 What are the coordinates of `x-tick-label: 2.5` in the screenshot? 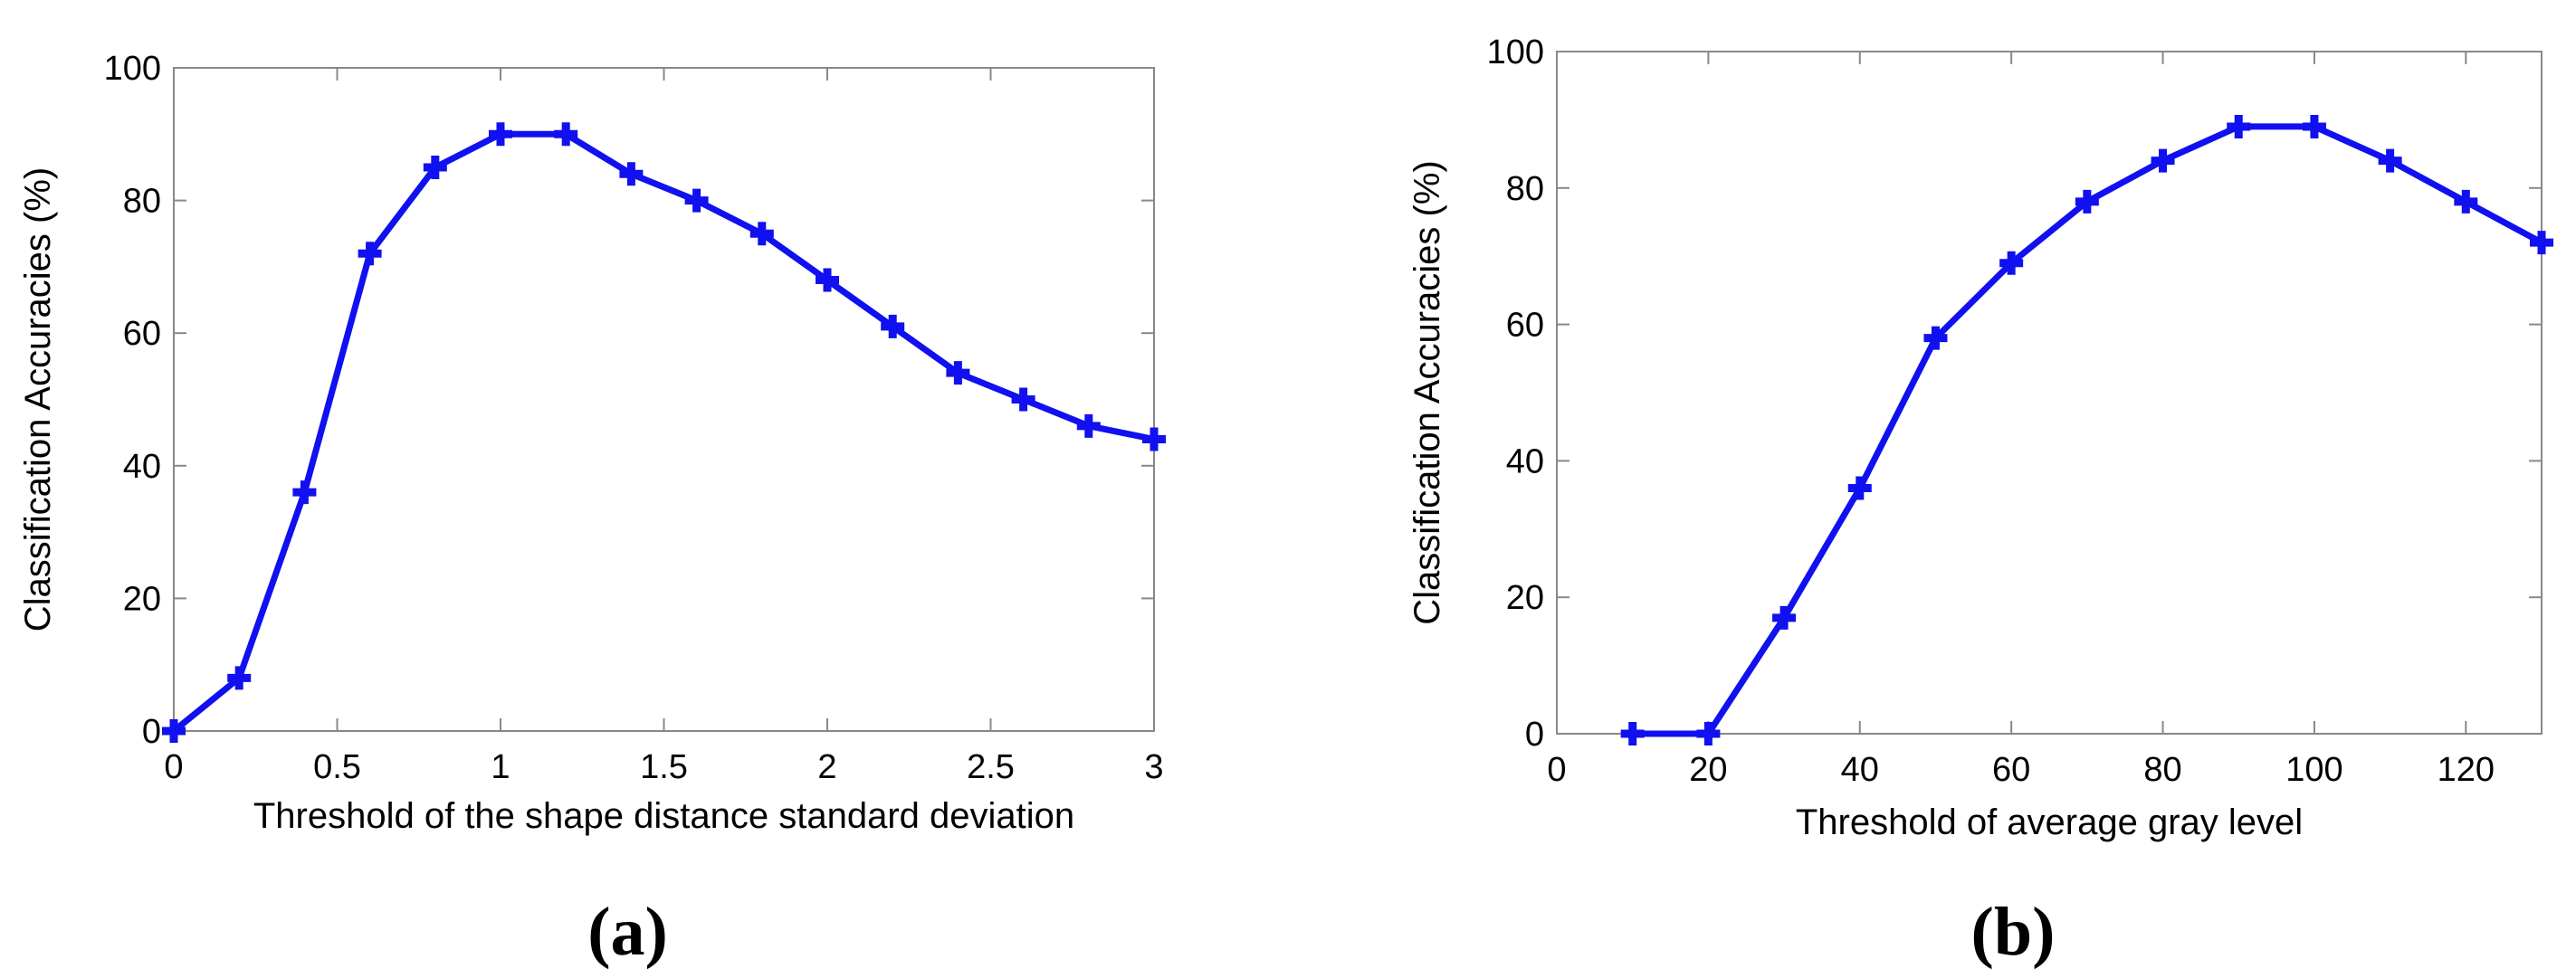 It's located at (991, 767).